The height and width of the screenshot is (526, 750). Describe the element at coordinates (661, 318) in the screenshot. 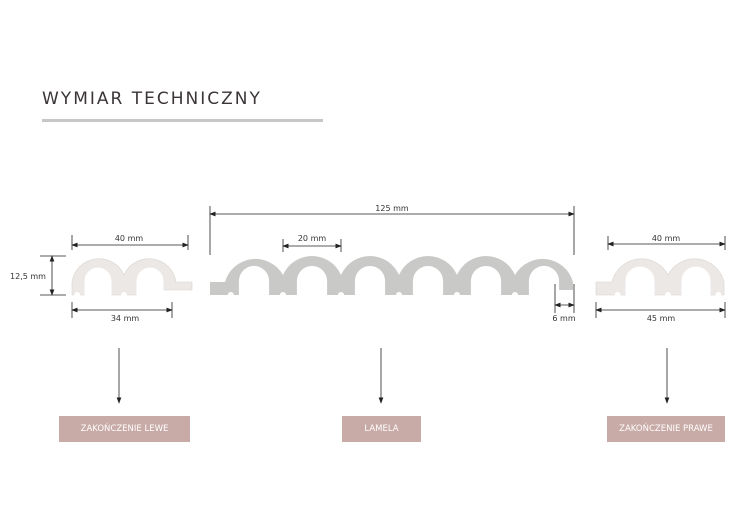

I see `right-width-bottom-label: 45 mm` at that location.